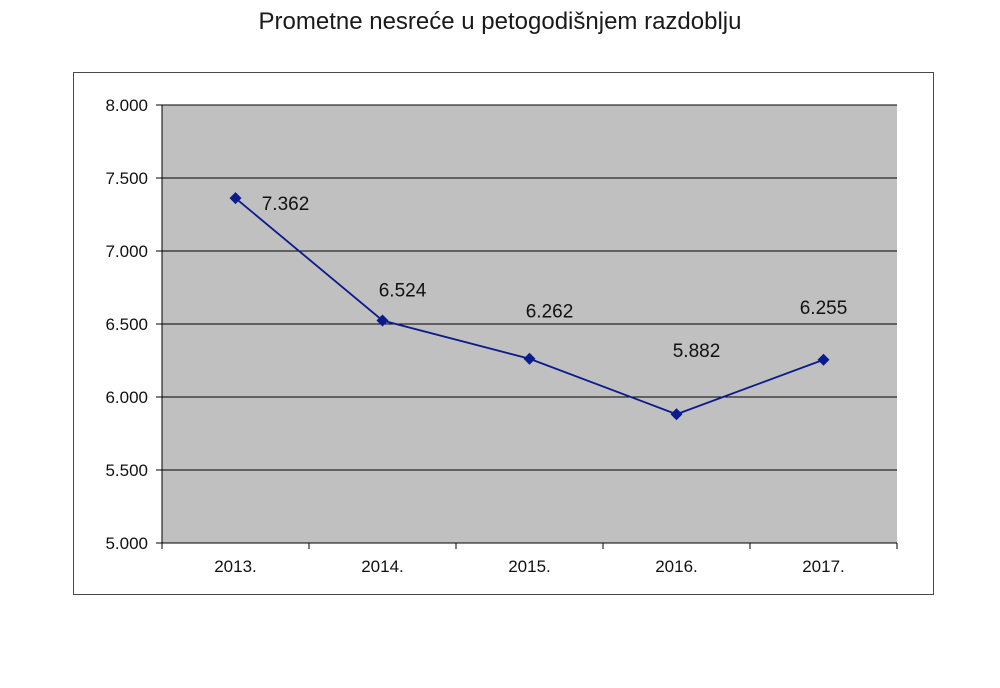 This screenshot has height=688, width=1000. Describe the element at coordinates (126, 543) in the screenshot. I see `y-tick-label: 5.000` at that location.